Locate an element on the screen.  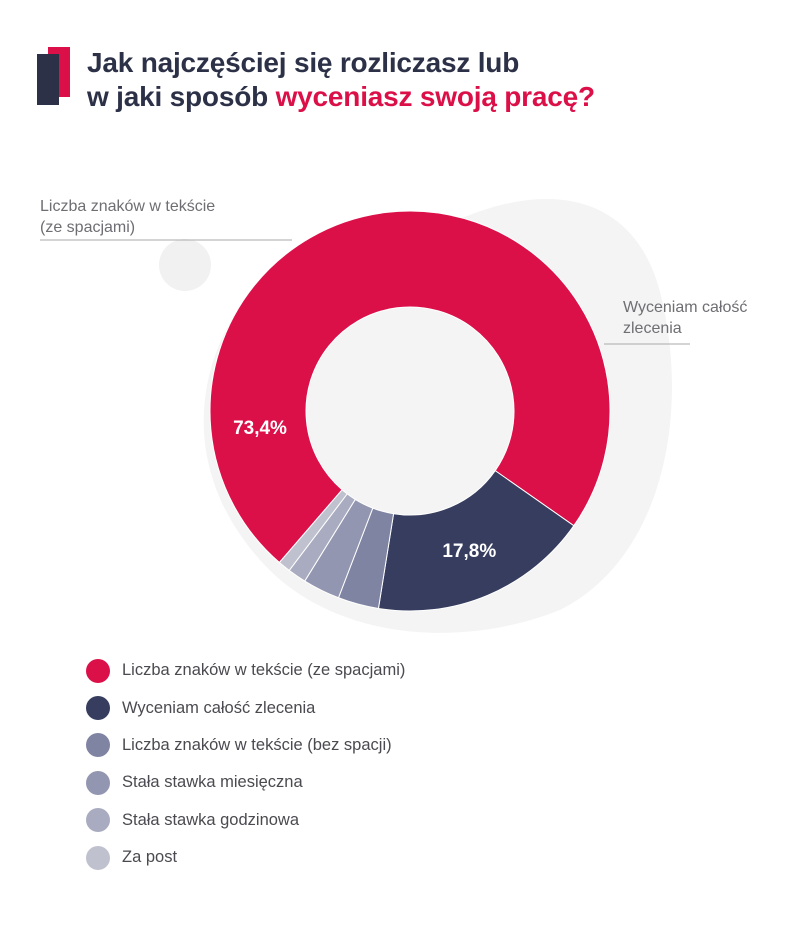
legend-item-stala-stawka-godzinowa: Stała stawka godzinowa is located at coordinates (245, 820).